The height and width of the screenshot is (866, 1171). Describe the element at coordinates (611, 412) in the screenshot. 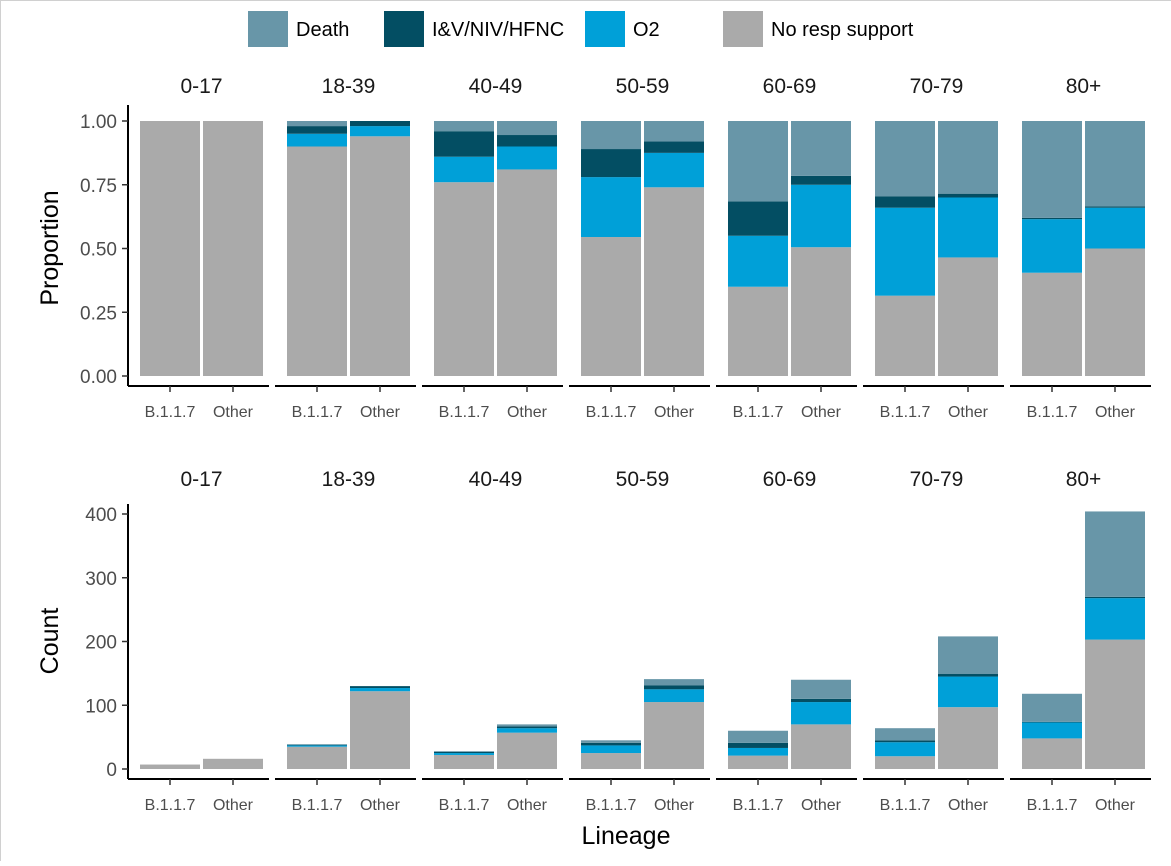

I see `x-tick-label-0-3-0: B.1.1.7` at that location.